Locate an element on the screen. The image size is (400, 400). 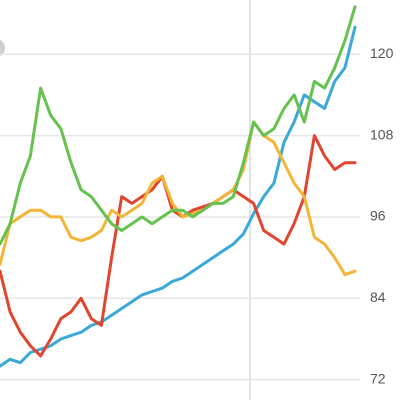
y-tick-label: 72 is located at coordinates (378, 378).